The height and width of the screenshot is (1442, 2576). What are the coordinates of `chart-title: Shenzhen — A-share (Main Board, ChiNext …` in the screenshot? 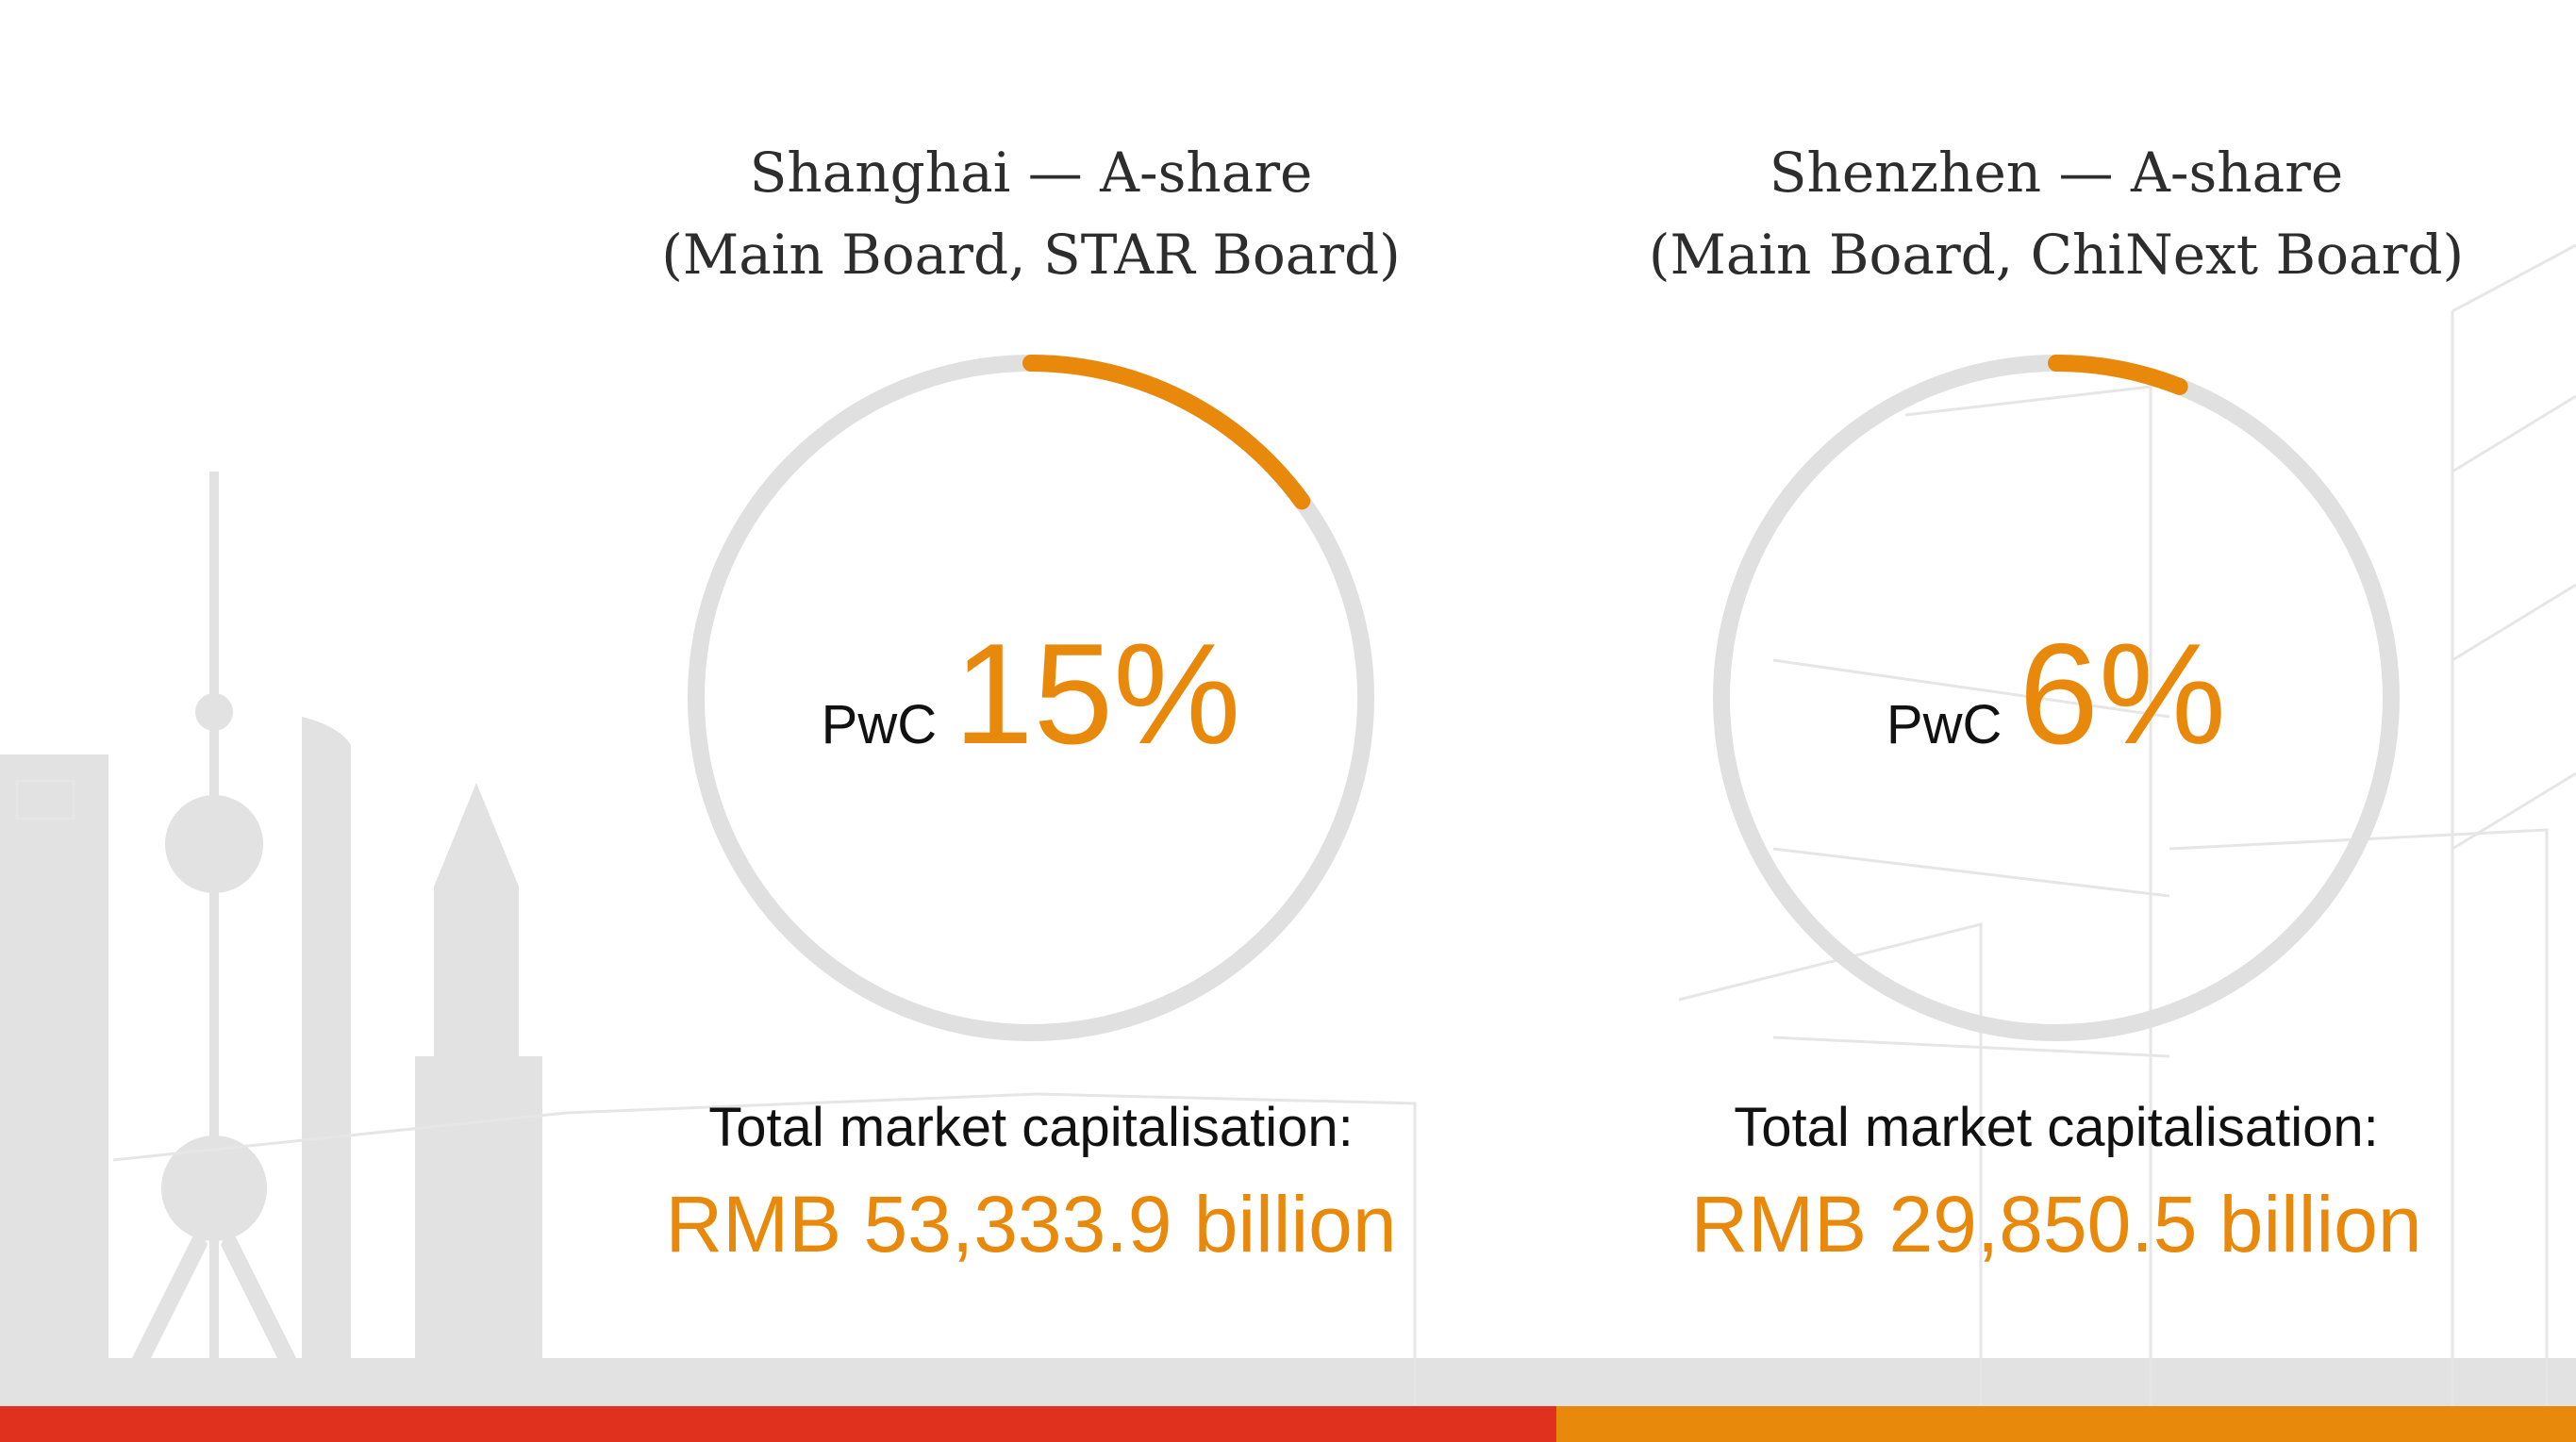 It's located at (2056, 214).